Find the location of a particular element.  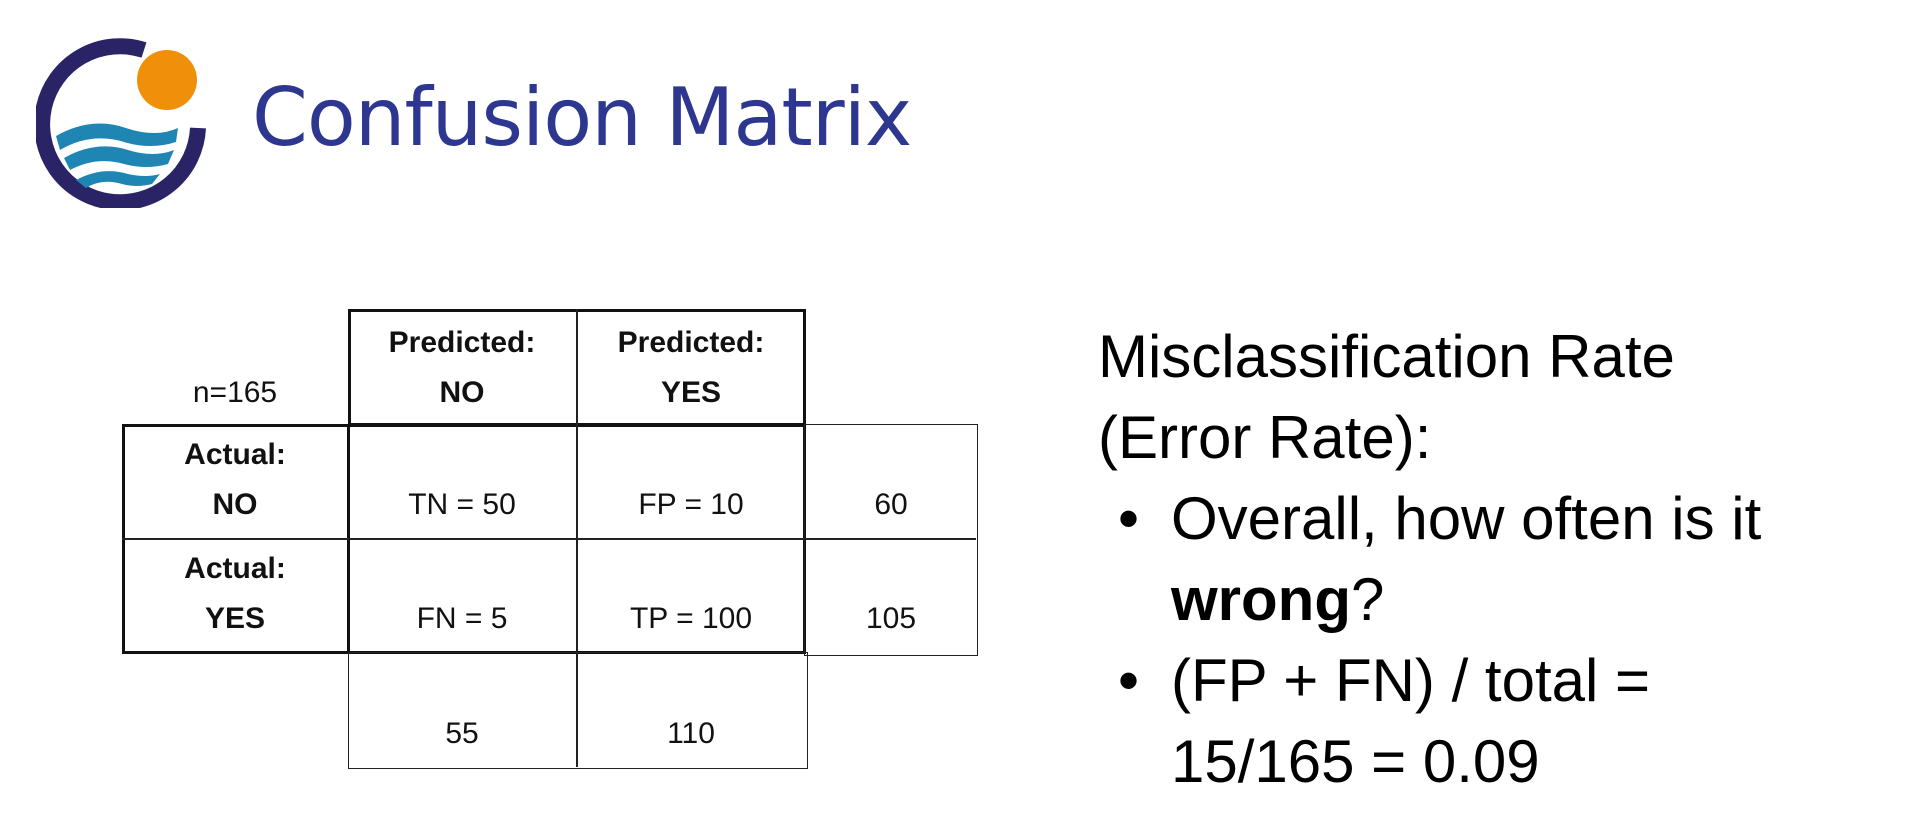

cell-fn: FN = 5 is located at coordinates (462, 618).